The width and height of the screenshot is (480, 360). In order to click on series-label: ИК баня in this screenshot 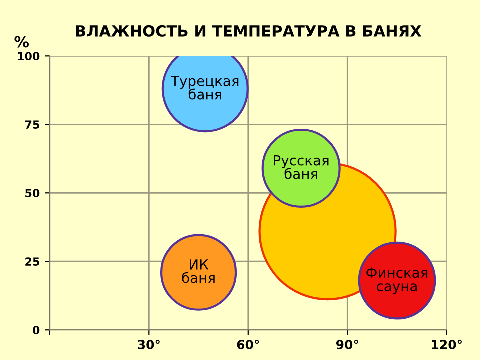, I will do `click(198, 272)`.